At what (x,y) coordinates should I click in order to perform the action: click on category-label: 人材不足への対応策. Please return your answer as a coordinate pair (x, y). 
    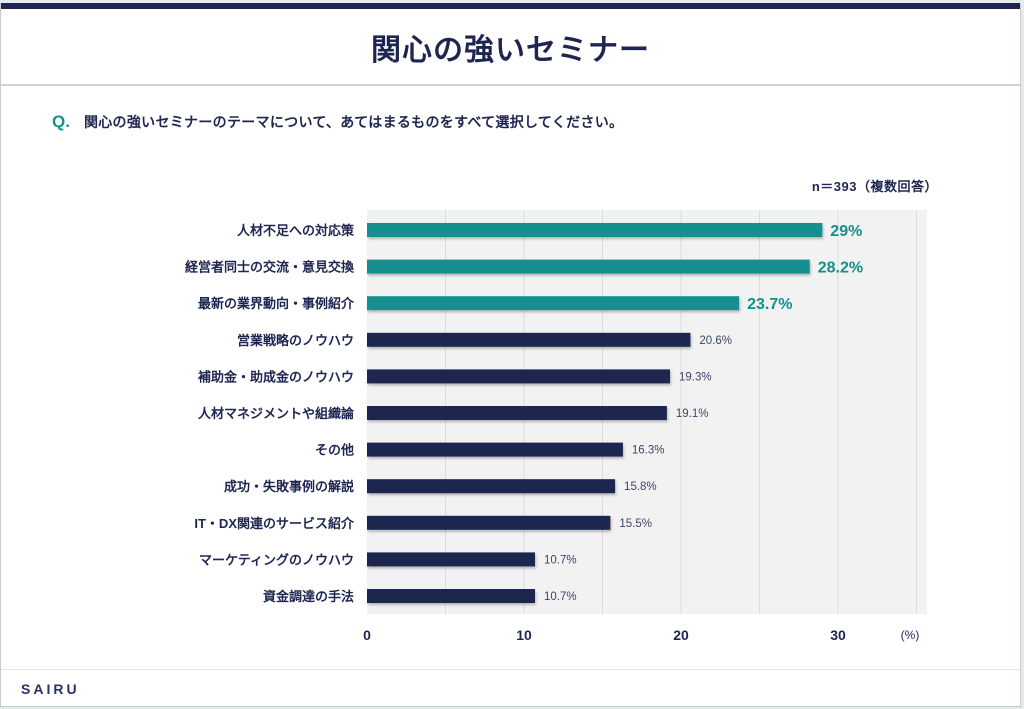
    Looking at the image, I should click on (296, 230).